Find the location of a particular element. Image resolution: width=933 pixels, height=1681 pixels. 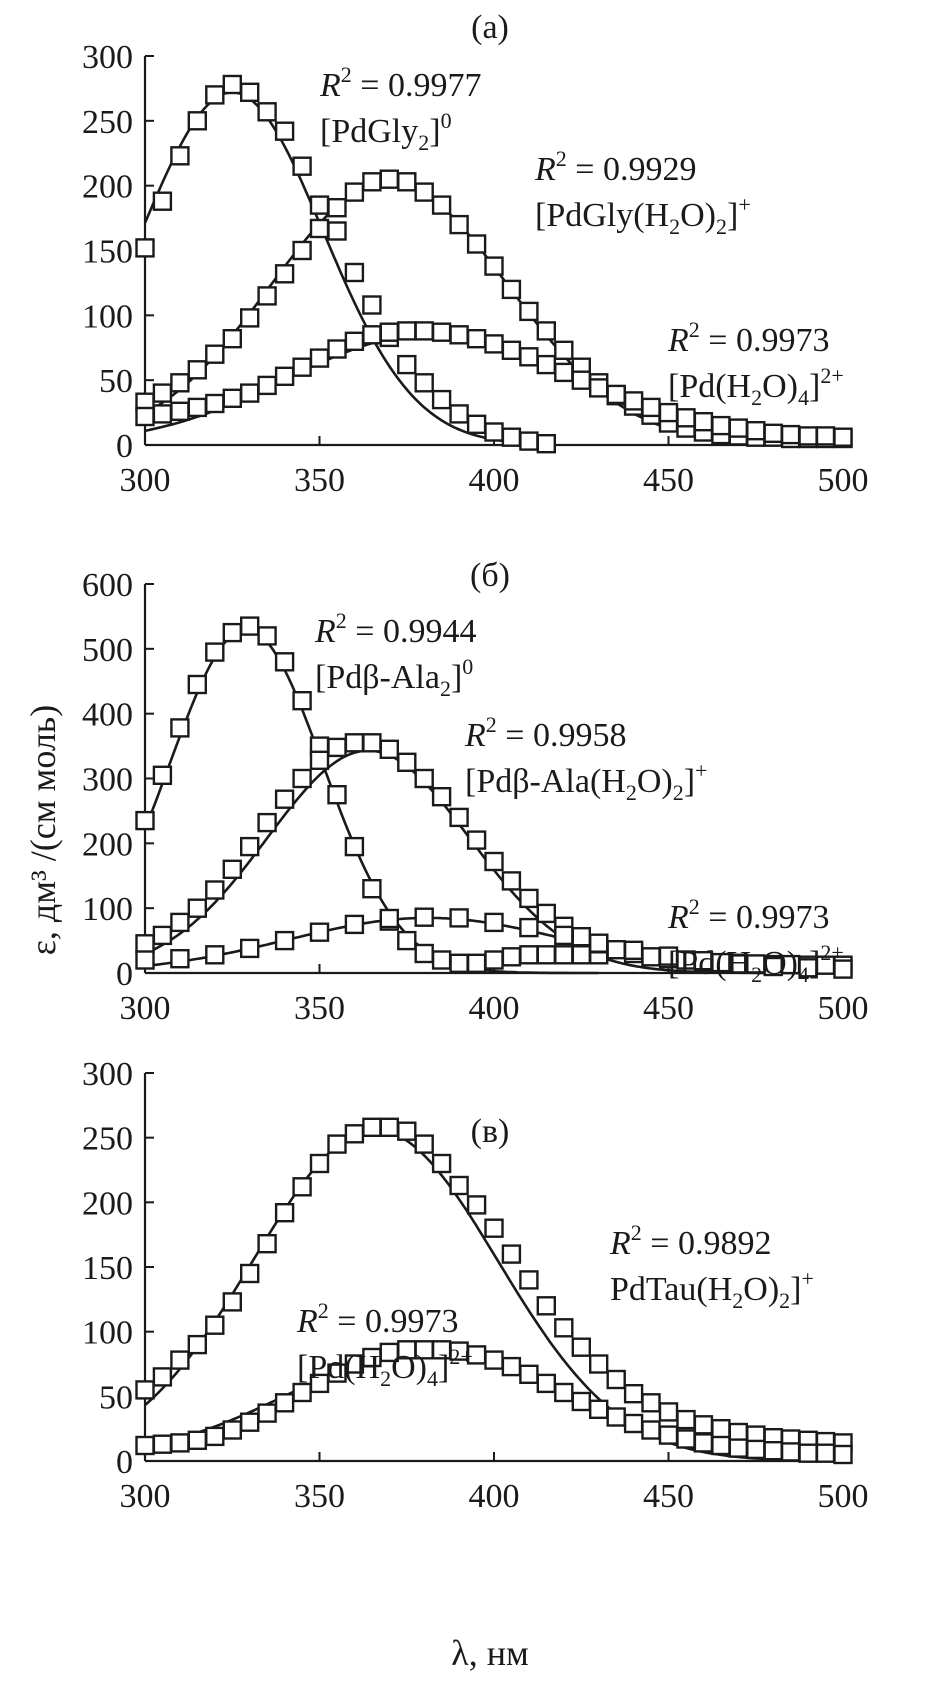

y-tick-label: 150 is located at coordinates (107, 1268).